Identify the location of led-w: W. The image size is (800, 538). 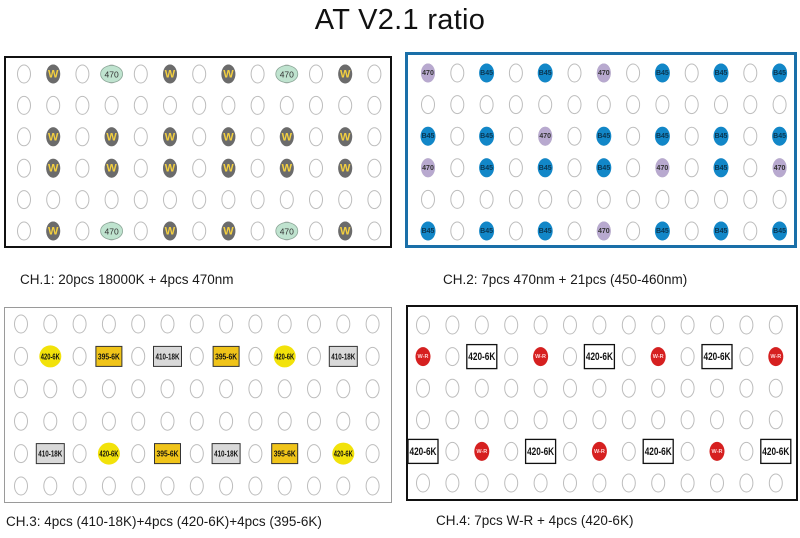
(345, 168).